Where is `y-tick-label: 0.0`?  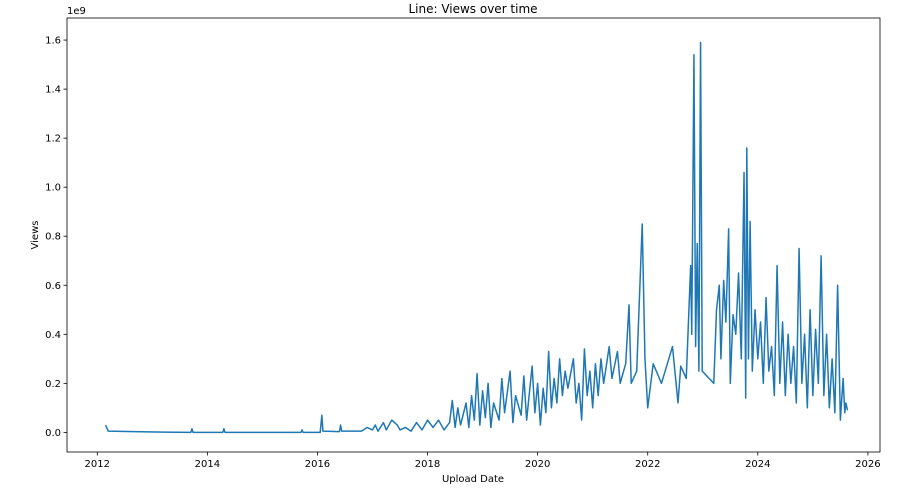 y-tick-label: 0.0 is located at coordinates (53, 433).